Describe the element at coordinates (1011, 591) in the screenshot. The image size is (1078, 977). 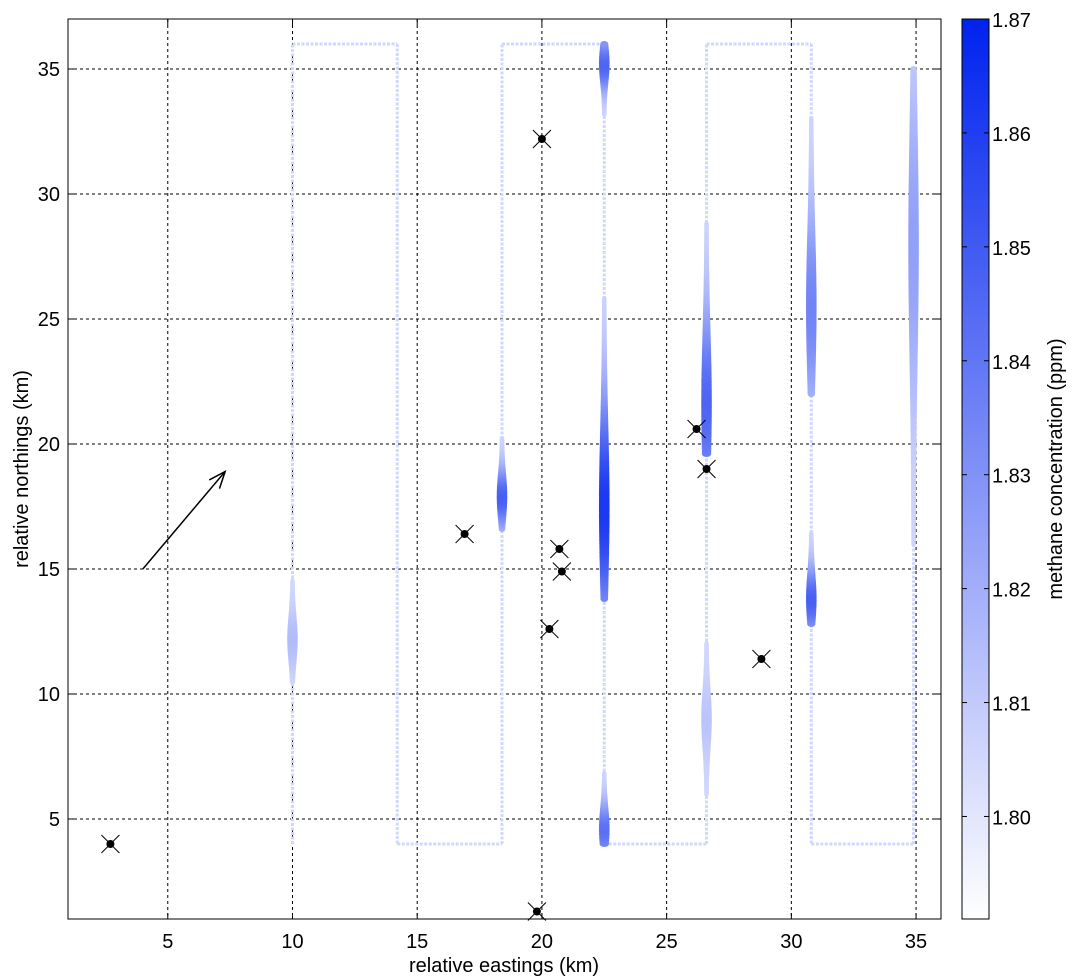
I see `colorbar-tick-label: 1.82` at that location.